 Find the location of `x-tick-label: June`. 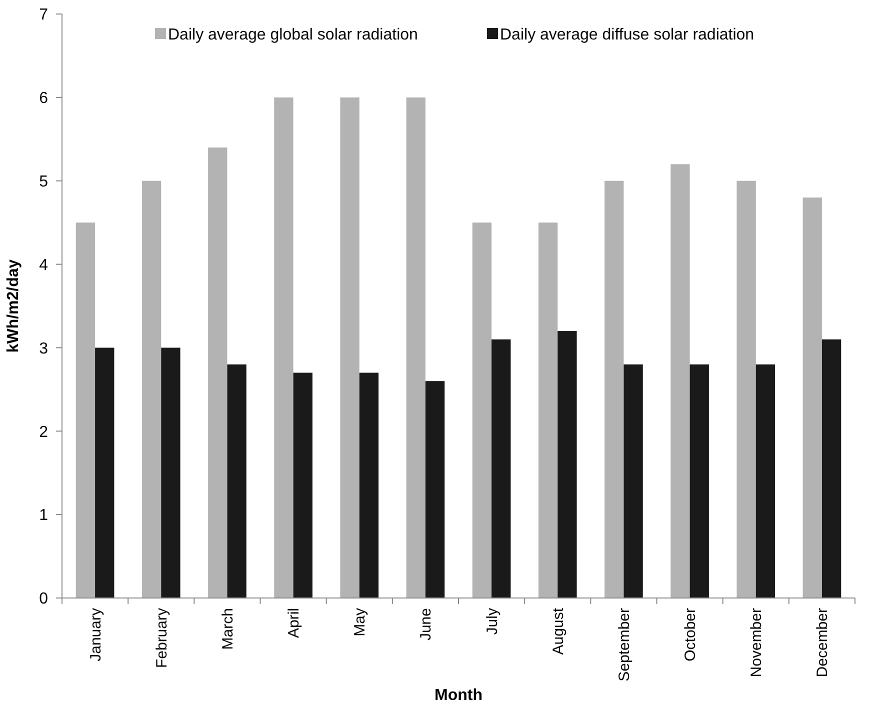

x-tick-label: June is located at coordinates (426, 624).